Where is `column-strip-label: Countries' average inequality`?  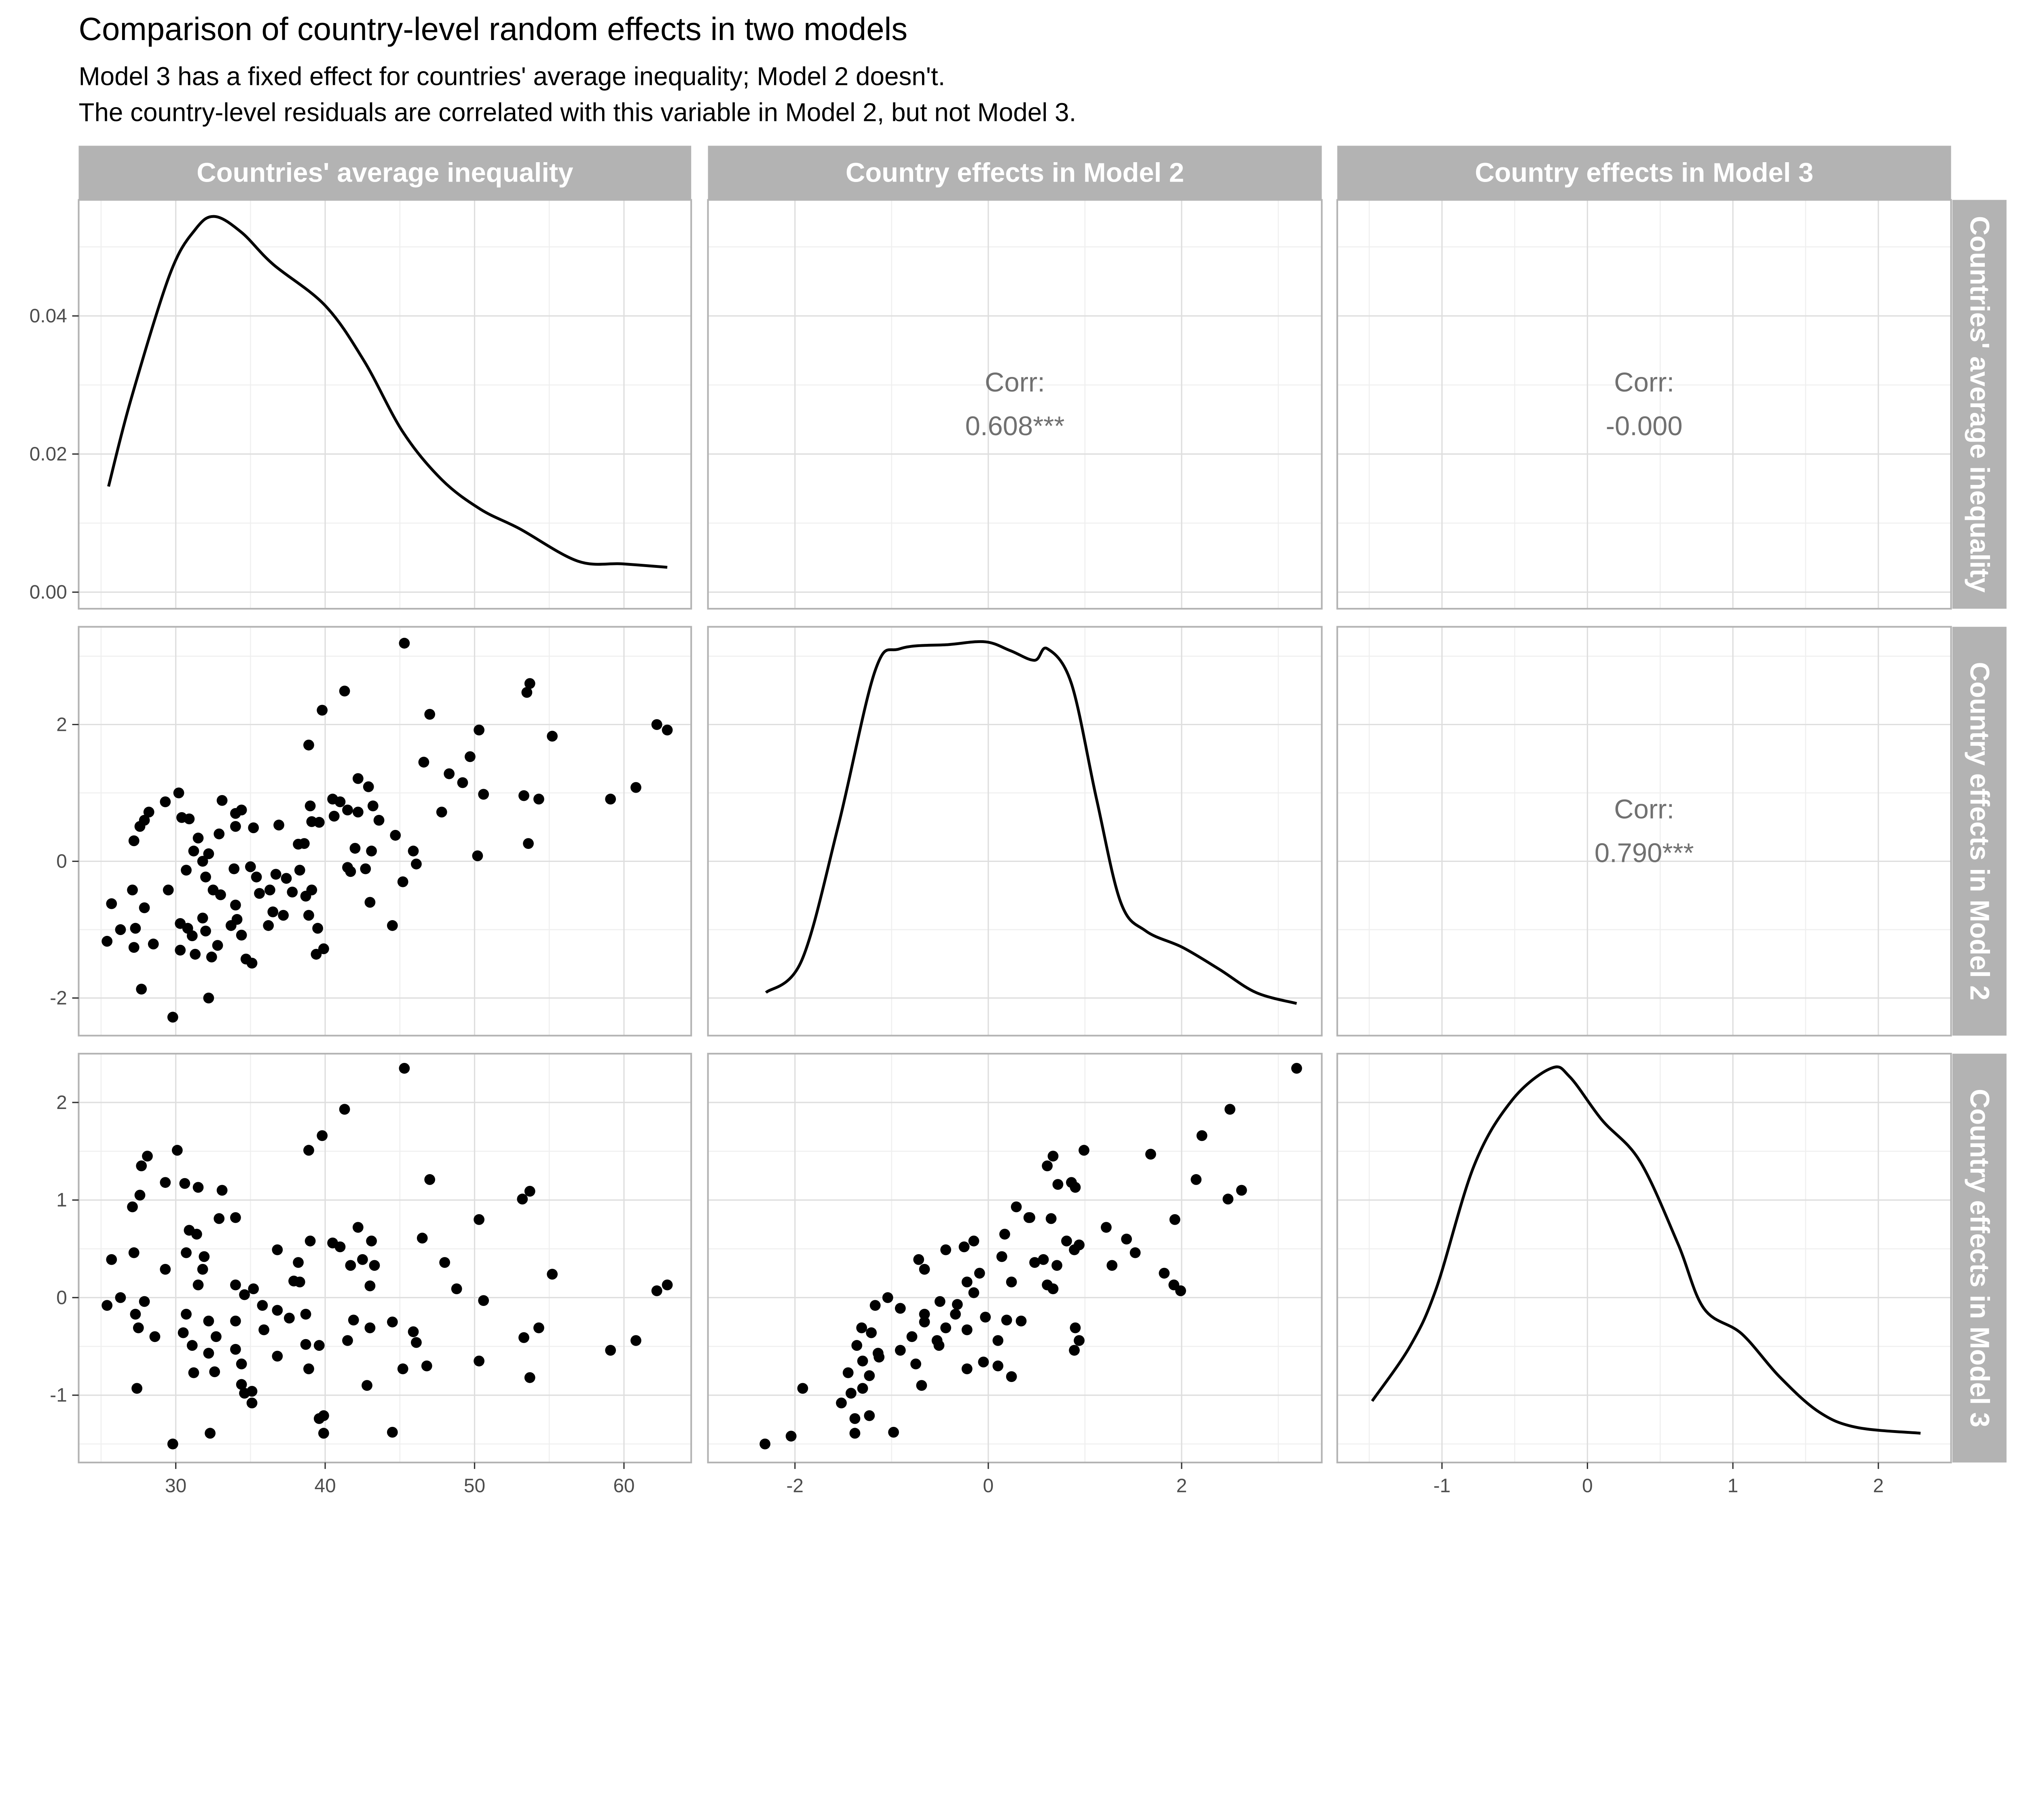
column-strip-label: Countries' average inequality is located at coordinates (385, 173).